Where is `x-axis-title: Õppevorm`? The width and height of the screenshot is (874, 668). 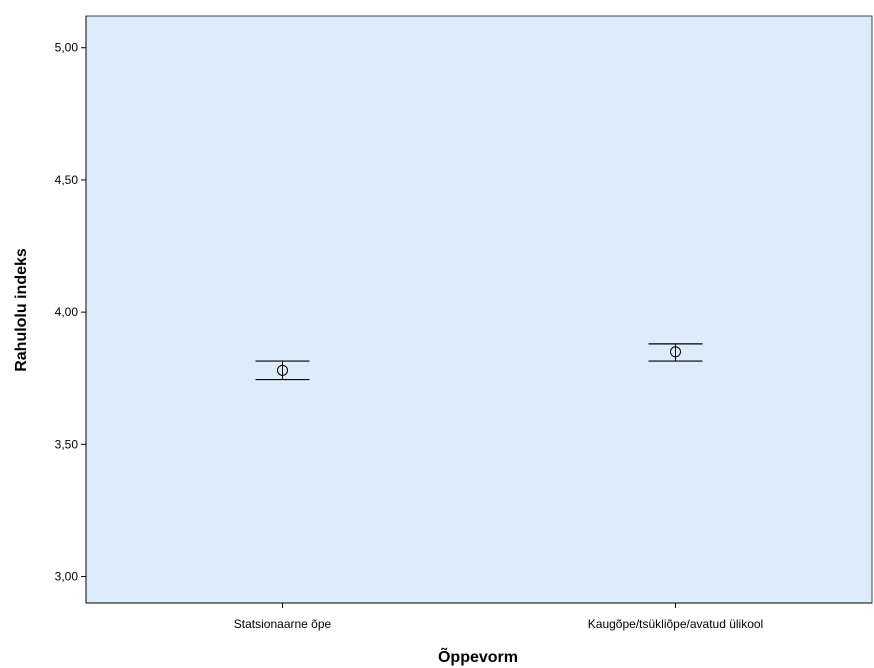 x-axis-title: Õppevorm is located at coordinates (478, 656).